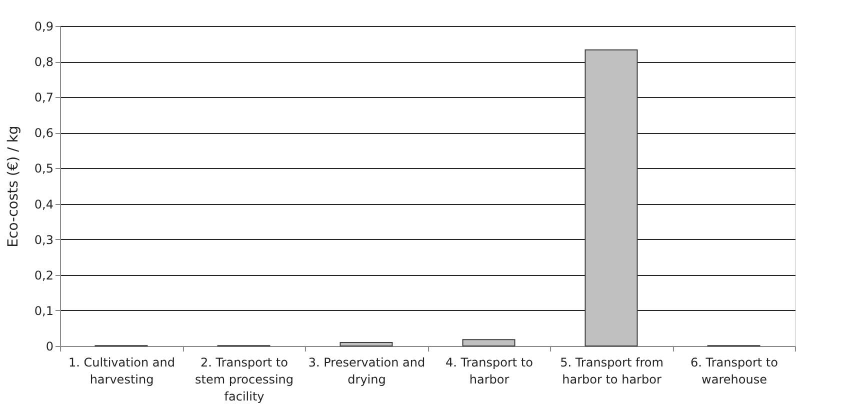 This screenshot has height=415, width=845. I want to click on y-tick-label: 0,5, so click(44, 169).